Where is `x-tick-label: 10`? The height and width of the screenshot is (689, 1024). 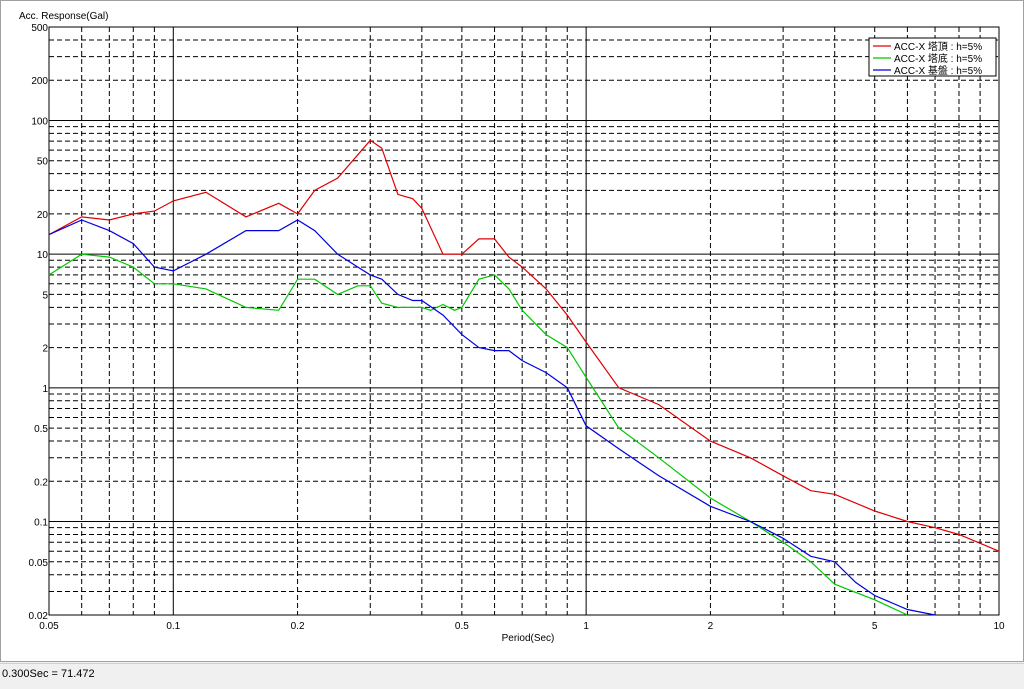 x-tick-label: 10 is located at coordinates (999, 626).